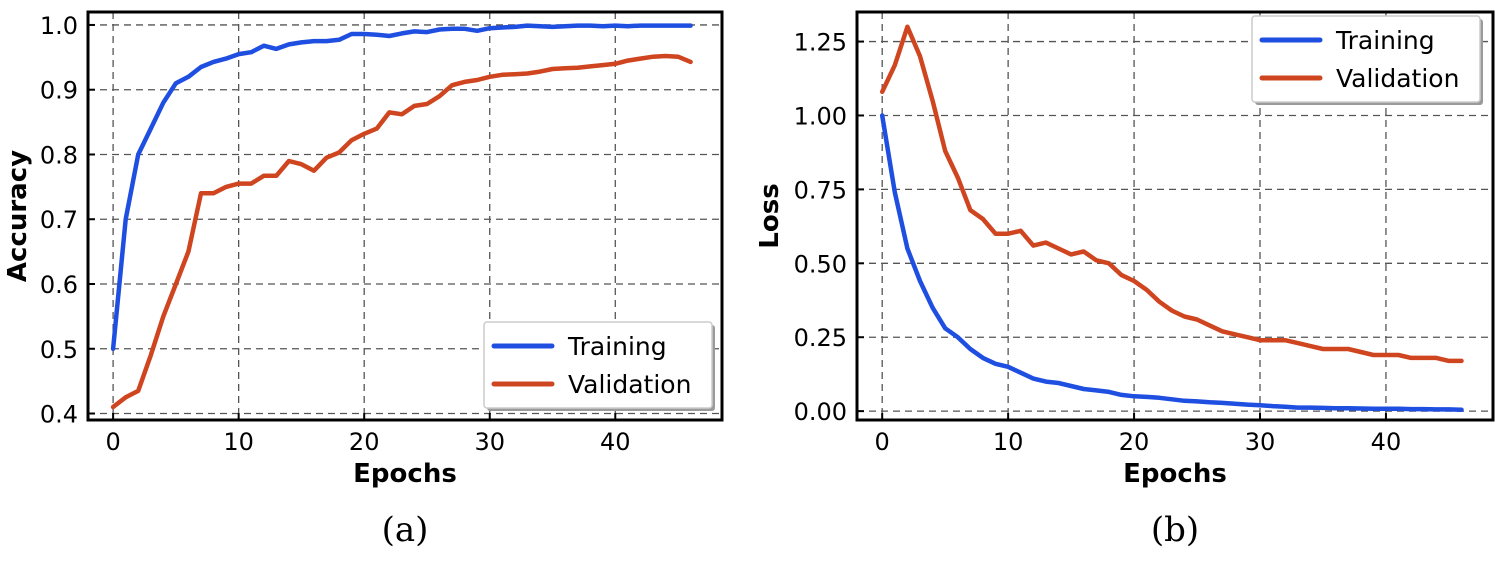  I want to click on y-tick-label: 1.0, so click(59, 26).